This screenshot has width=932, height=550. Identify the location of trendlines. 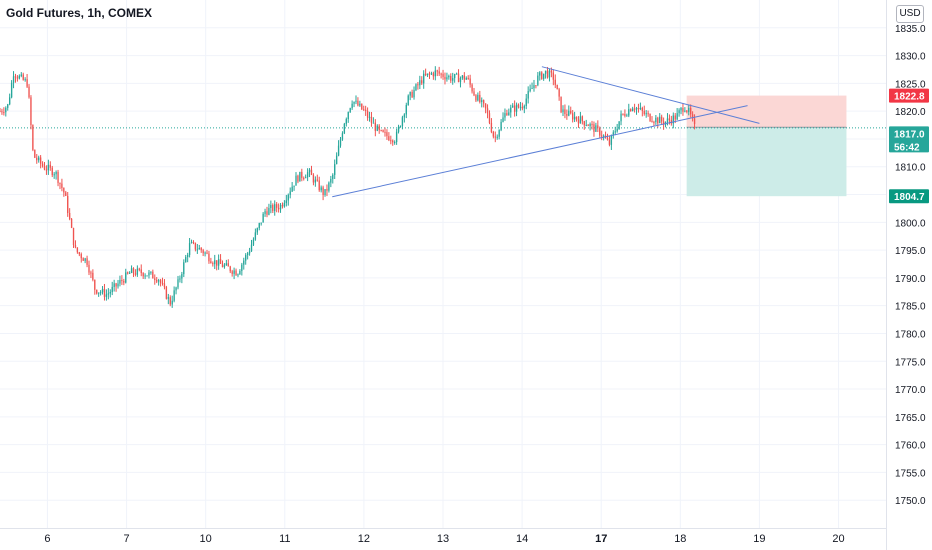
(546, 132).